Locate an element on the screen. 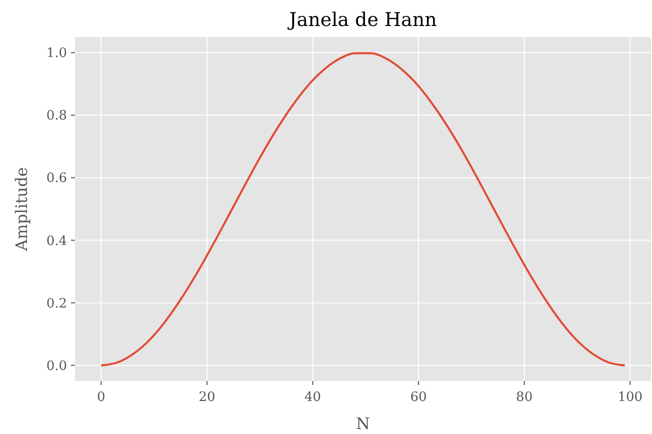  chart-title: Janela de Hann is located at coordinates (362, 20).